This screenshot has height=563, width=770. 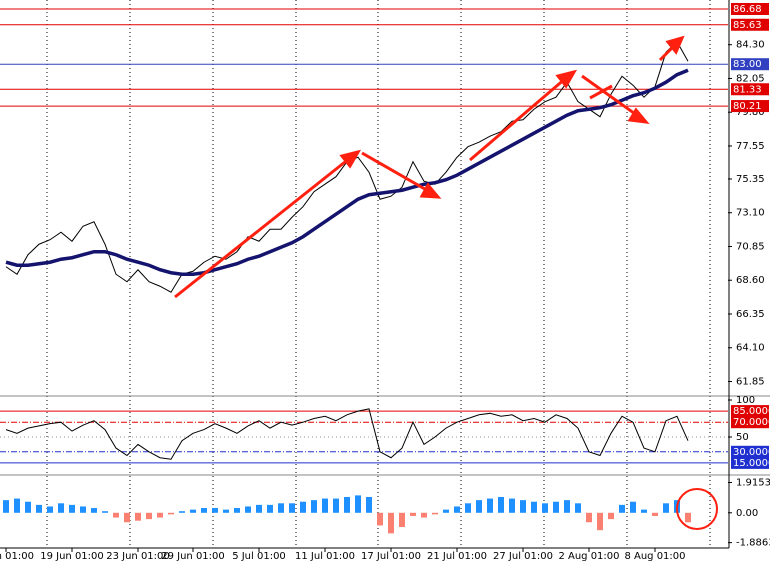 I want to click on level-label: 85.63, so click(x=747, y=25).